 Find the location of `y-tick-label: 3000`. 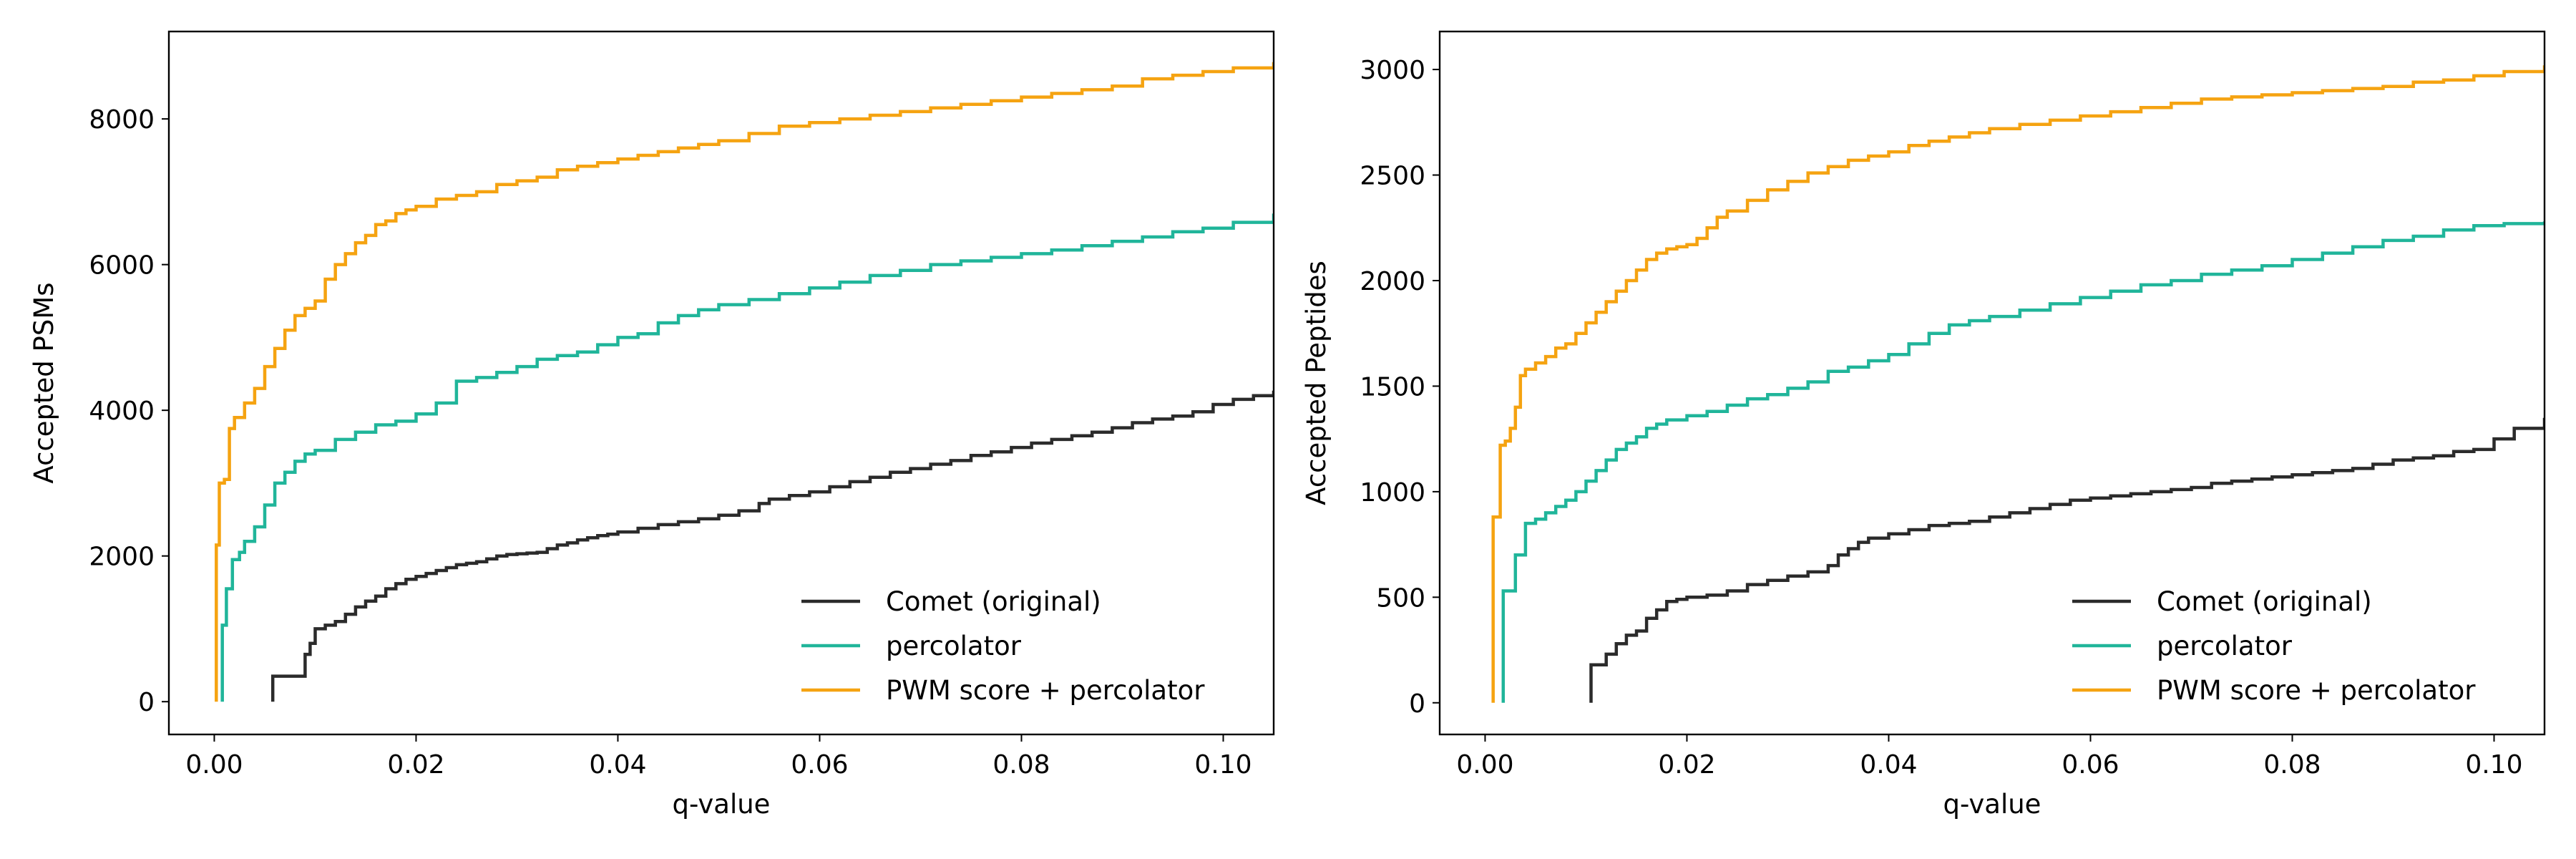

y-tick-label: 3000 is located at coordinates (1392, 70).